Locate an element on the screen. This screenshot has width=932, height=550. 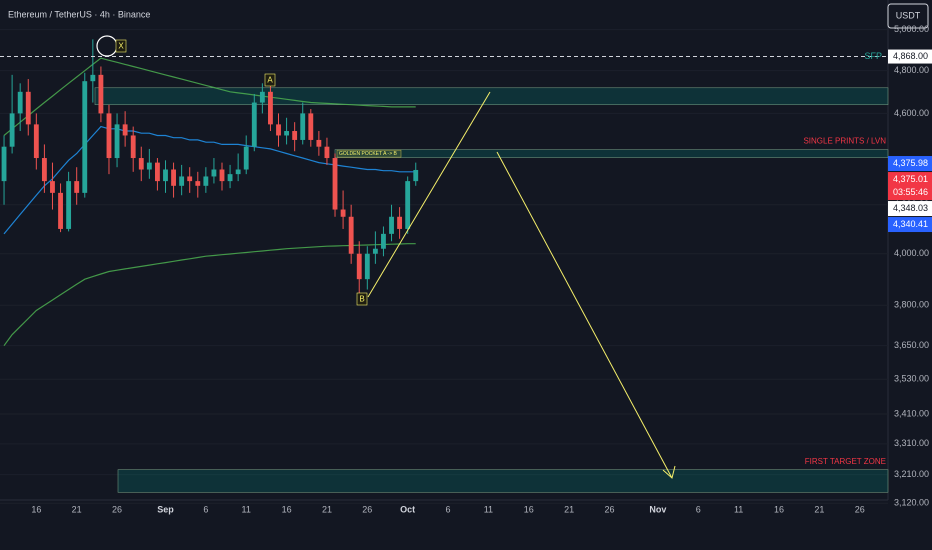
currency-label: USDT is located at coordinates (908, 15).